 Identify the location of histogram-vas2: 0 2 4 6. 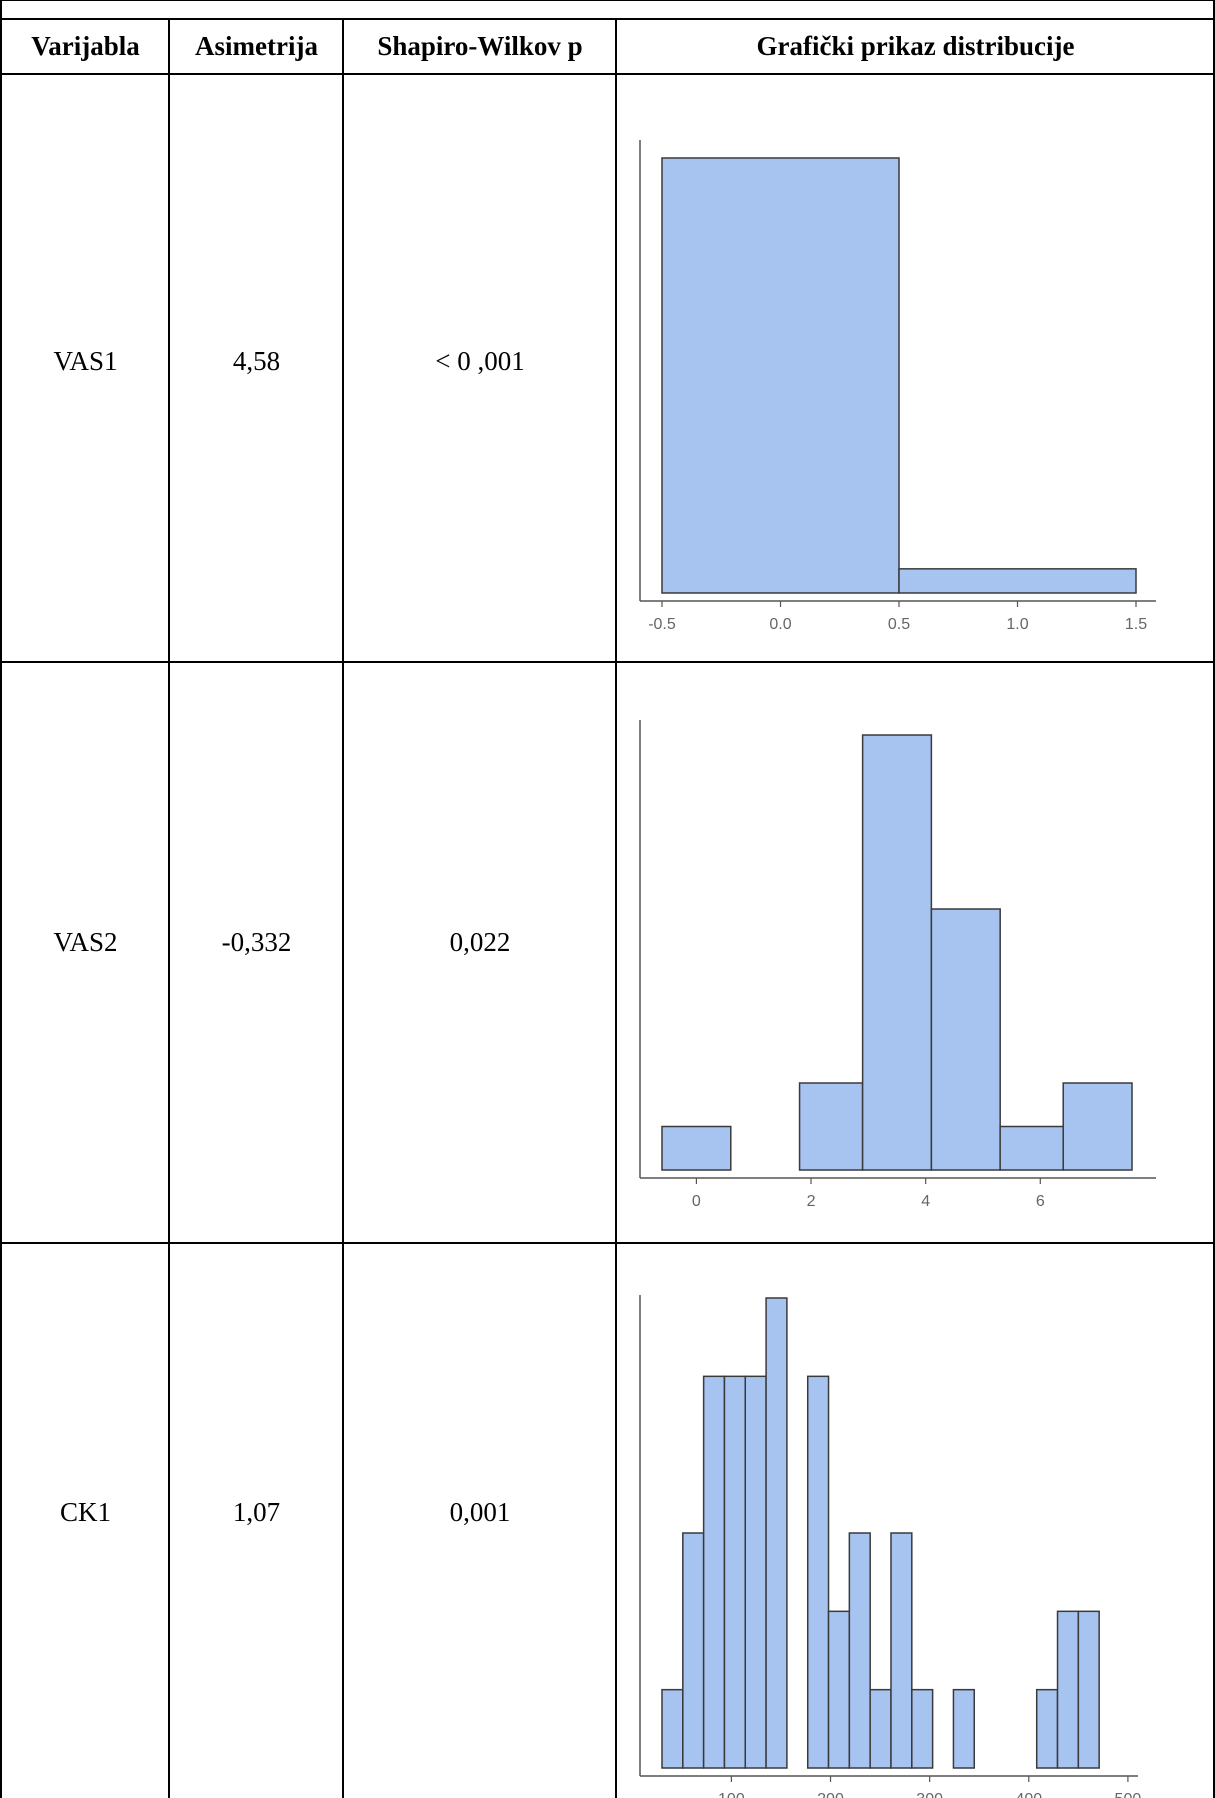
(897, 965).